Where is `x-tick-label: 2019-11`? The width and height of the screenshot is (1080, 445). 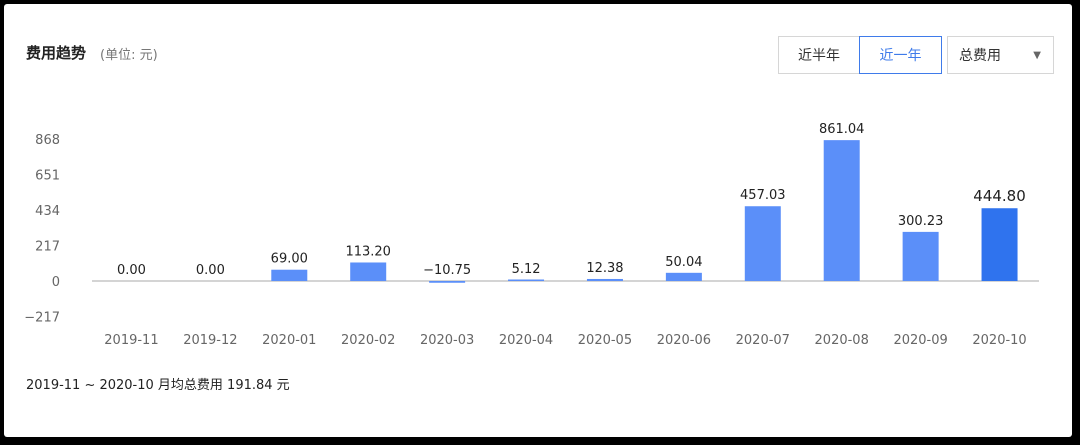
x-tick-label: 2019-11 is located at coordinates (131, 340).